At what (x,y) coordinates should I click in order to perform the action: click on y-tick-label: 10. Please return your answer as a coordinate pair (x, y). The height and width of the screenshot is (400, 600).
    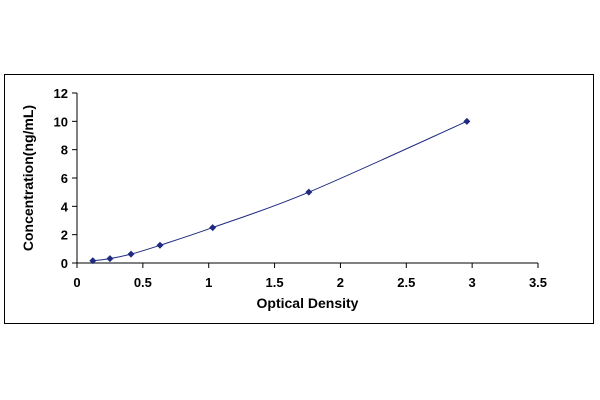
    Looking at the image, I should click on (61, 121).